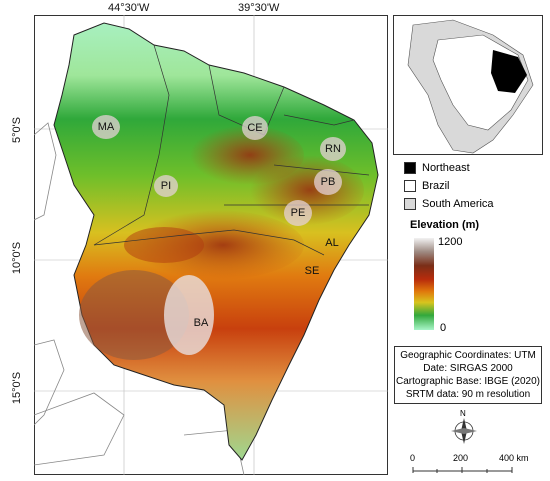 The height and width of the screenshot is (481, 550). What do you see at coordinates (450, 242) in the screenshot?
I see `elevation-max-label: 1200` at bounding box center [450, 242].